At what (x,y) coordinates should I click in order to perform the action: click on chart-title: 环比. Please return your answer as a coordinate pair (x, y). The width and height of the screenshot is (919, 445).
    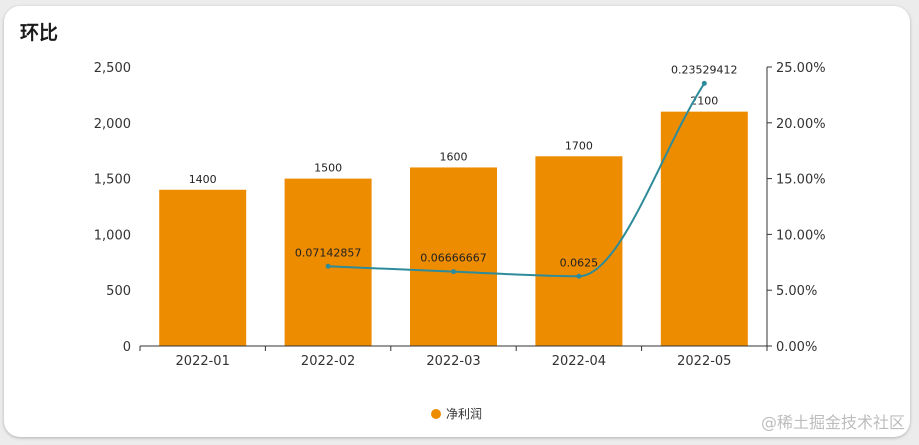
    Looking at the image, I should click on (39, 33).